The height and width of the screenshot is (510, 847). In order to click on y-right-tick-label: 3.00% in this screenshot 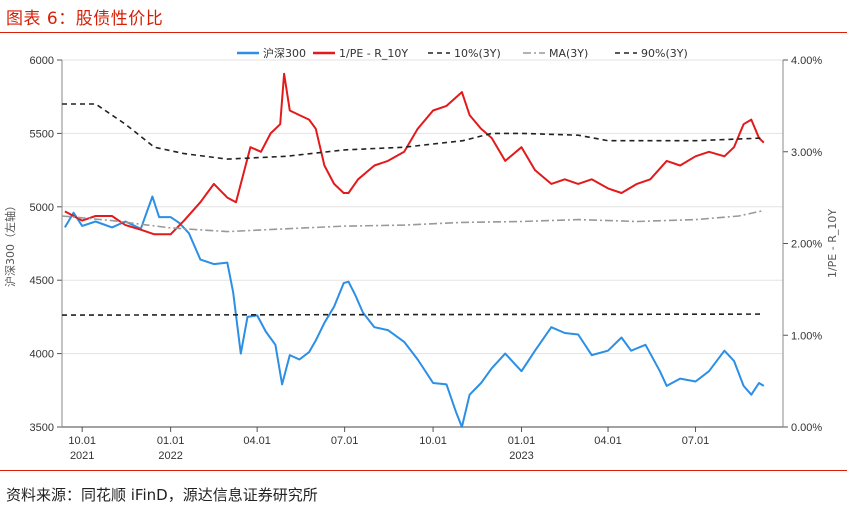, I will do `click(806, 153)`.